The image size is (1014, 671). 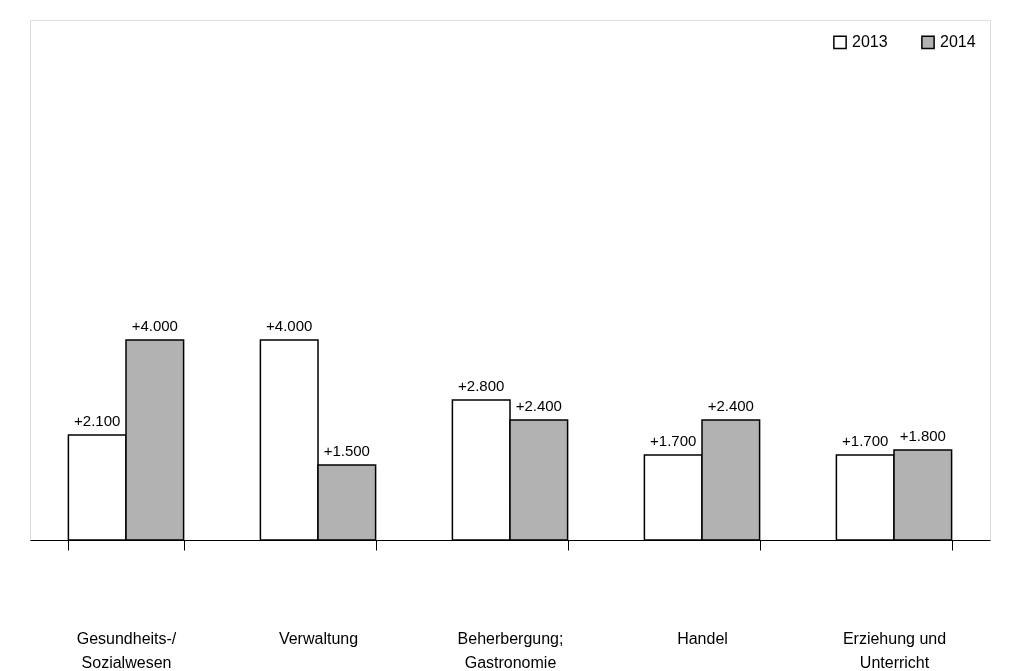 What do you see at coordinates (510, 650) in the screenshot?
I see `x-tick-label: Beherbergung; Gastronomie` at bounding box center [510, 650].